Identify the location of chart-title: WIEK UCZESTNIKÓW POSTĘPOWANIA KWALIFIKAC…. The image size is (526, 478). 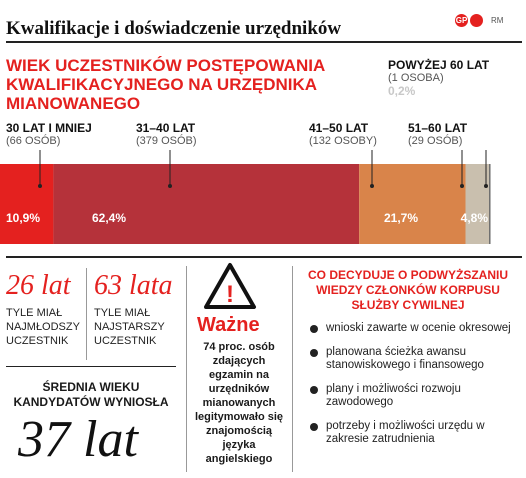
(165, 84).